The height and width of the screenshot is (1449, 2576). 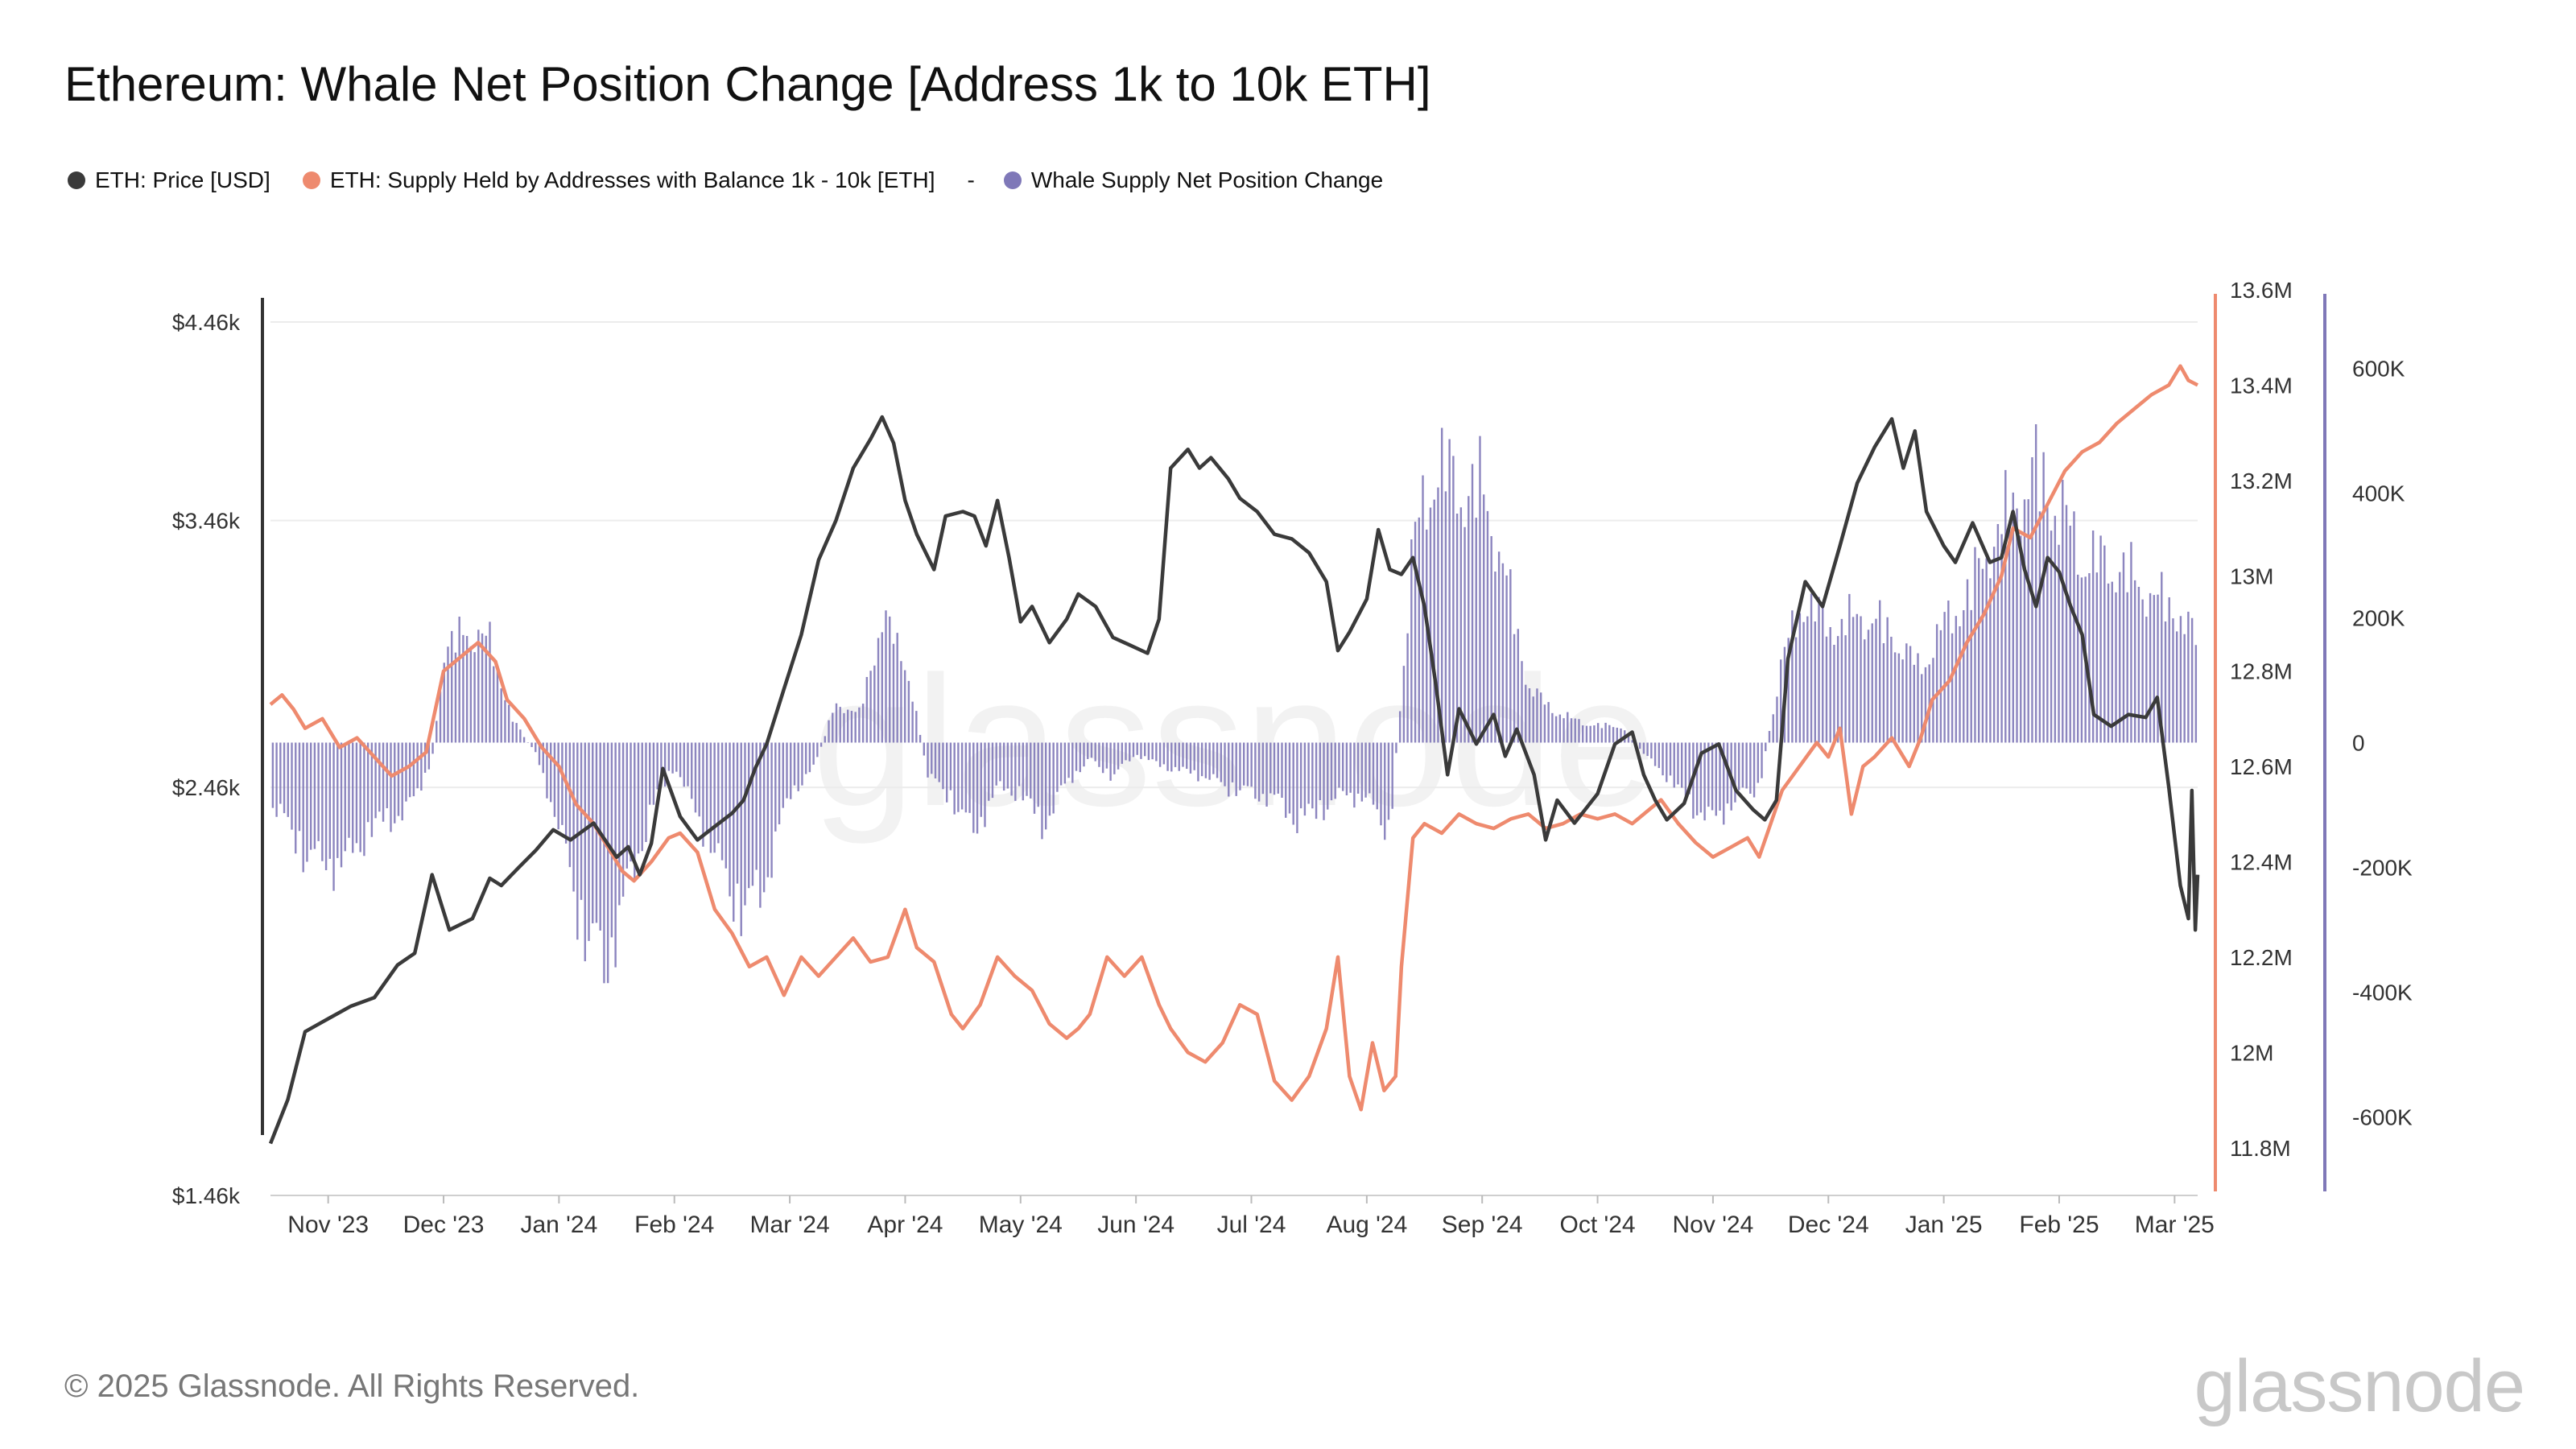 I want to click on net-tick-label: -600K, so click(x=2382, y=1117).